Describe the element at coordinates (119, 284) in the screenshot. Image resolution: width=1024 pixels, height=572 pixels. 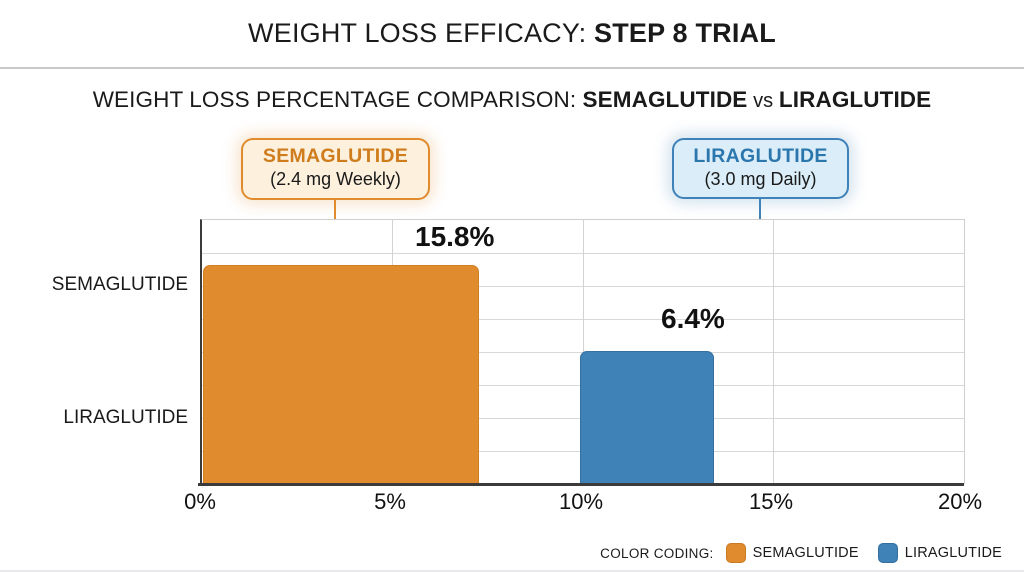
I see `category-label-semaglutide: SEMAGLUTIDE` at that location.